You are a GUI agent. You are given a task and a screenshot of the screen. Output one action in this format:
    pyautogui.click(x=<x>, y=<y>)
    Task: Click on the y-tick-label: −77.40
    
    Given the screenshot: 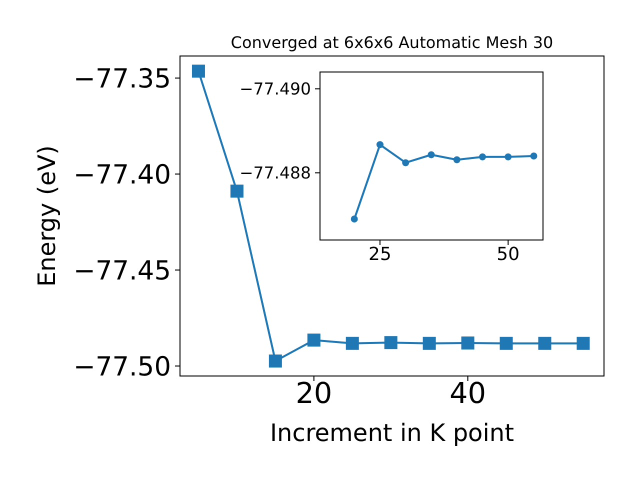 What is the action you would take?
    pyautogui.click(x=122, y=174)
    